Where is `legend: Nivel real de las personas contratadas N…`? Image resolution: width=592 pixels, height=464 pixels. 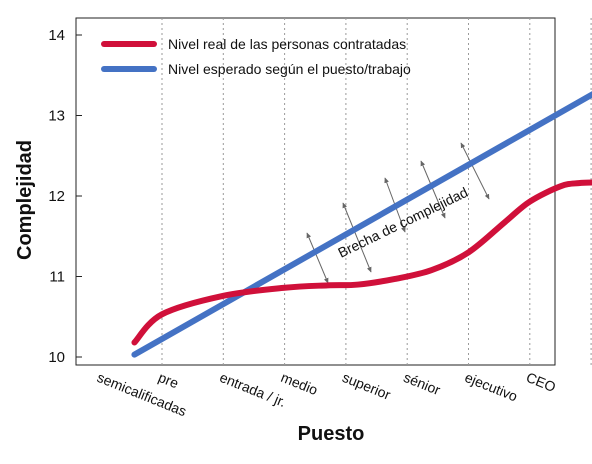
legend: Nivel real de las personas contratadas N… is located at coordinates (256, 56).